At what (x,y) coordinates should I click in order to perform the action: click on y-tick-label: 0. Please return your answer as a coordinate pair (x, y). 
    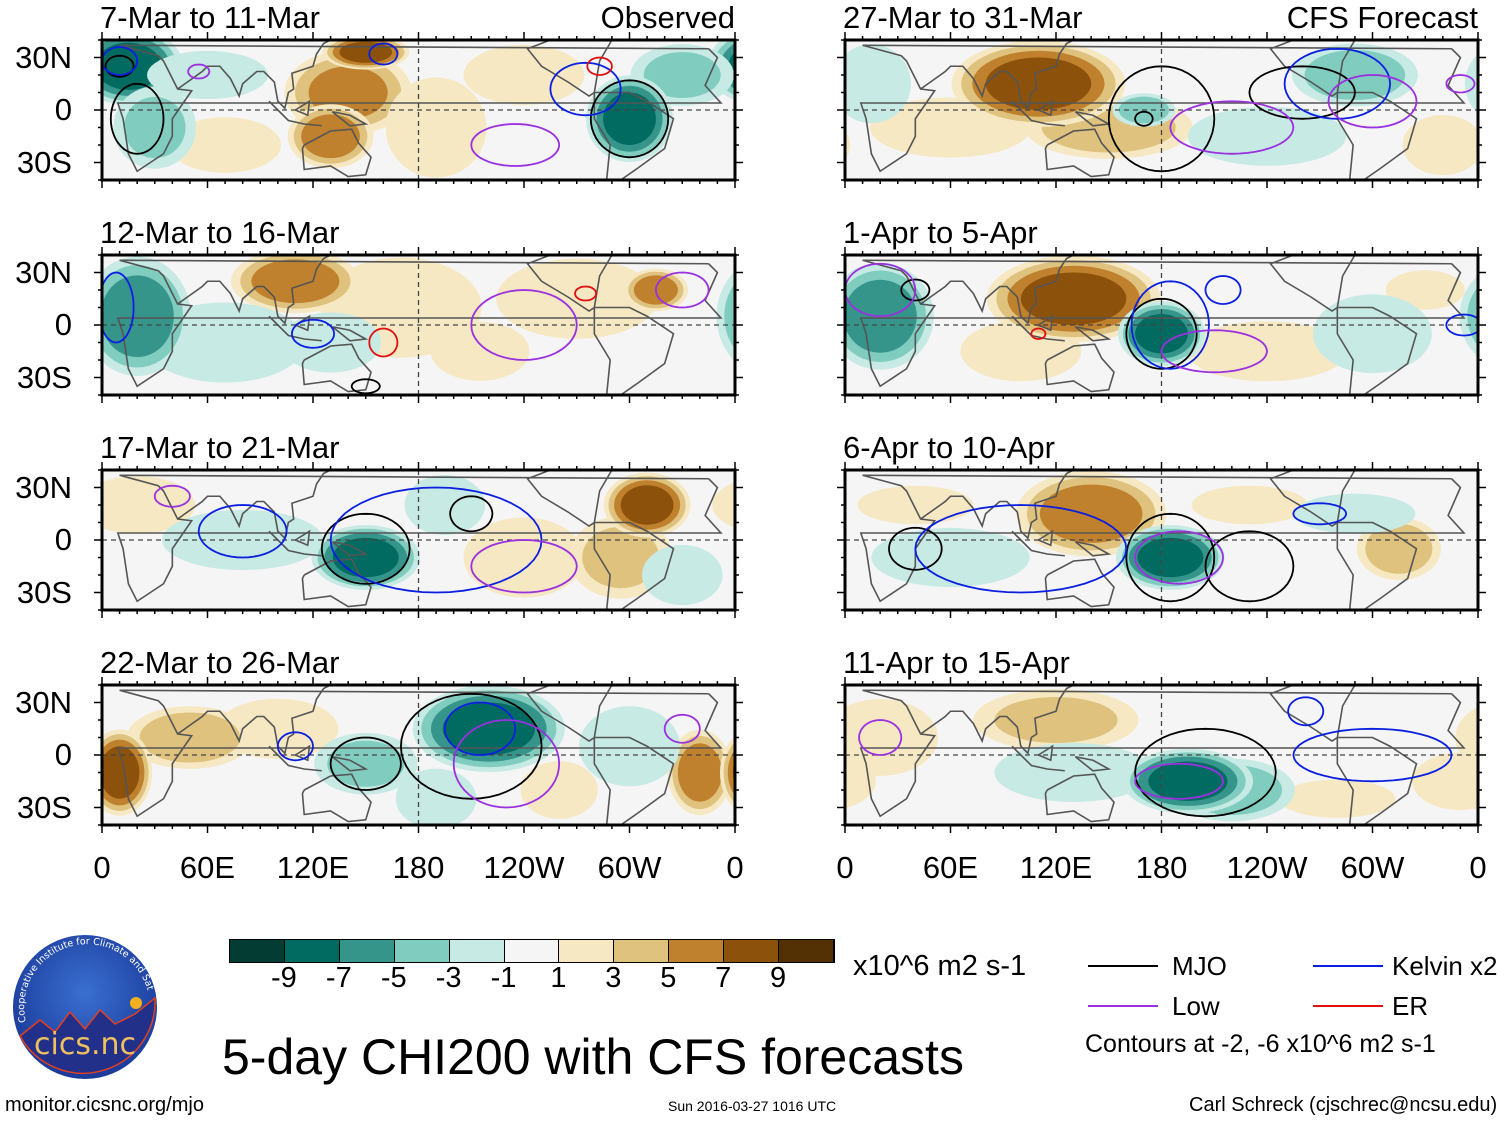
    Looking at the image, I should click on (63, 539).